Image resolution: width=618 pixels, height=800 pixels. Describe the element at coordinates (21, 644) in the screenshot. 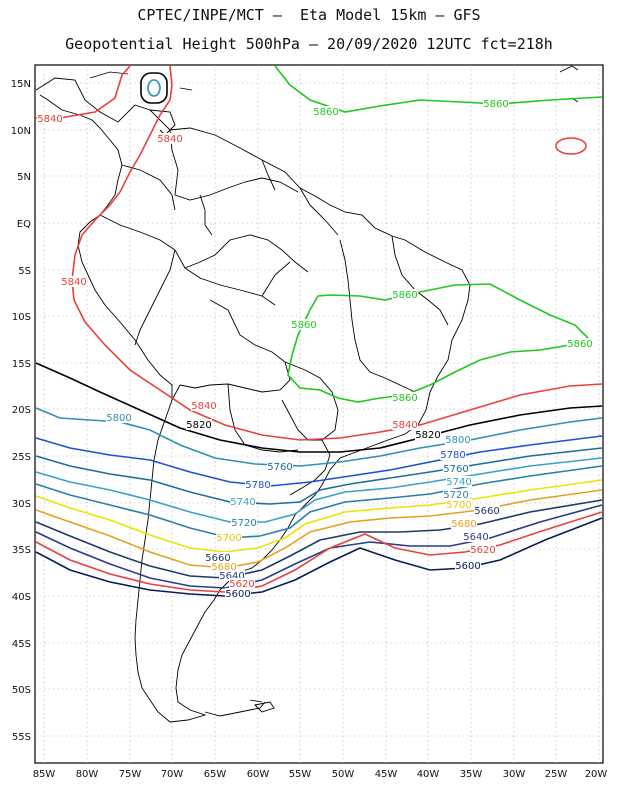

I see `lat-label: 45S` at that location.